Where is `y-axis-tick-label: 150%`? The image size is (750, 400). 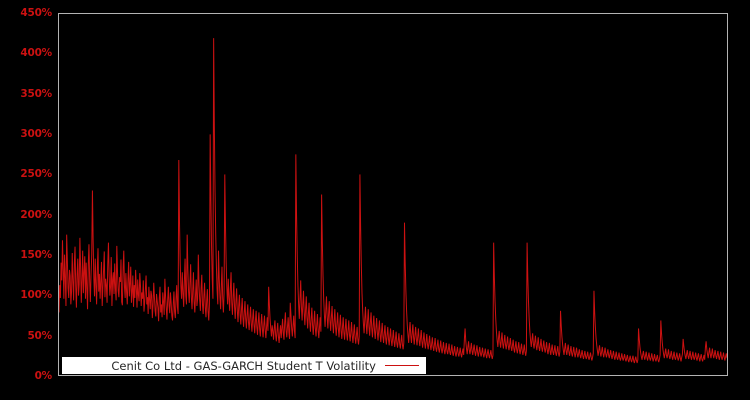 y-axis-tick-label: 150% is located at coordinates (36, 255).